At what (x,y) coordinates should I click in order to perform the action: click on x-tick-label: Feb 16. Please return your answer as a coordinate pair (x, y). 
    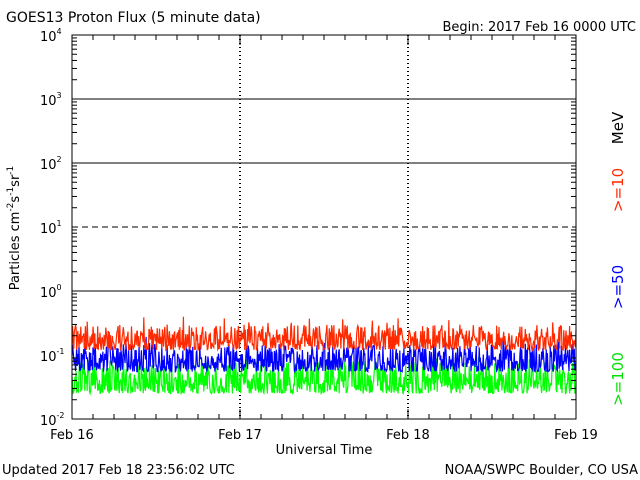
    Looking at the image, I should click on (72, 435).